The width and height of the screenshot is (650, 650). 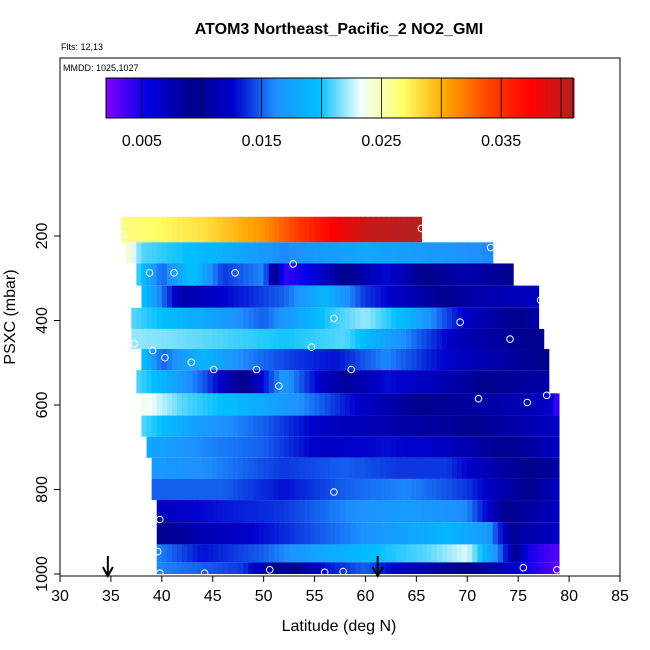 What do you see at coordinates (60, 596) in the screenshot?
I see `x-tick-label: 30` at bounding box center [60, 596].